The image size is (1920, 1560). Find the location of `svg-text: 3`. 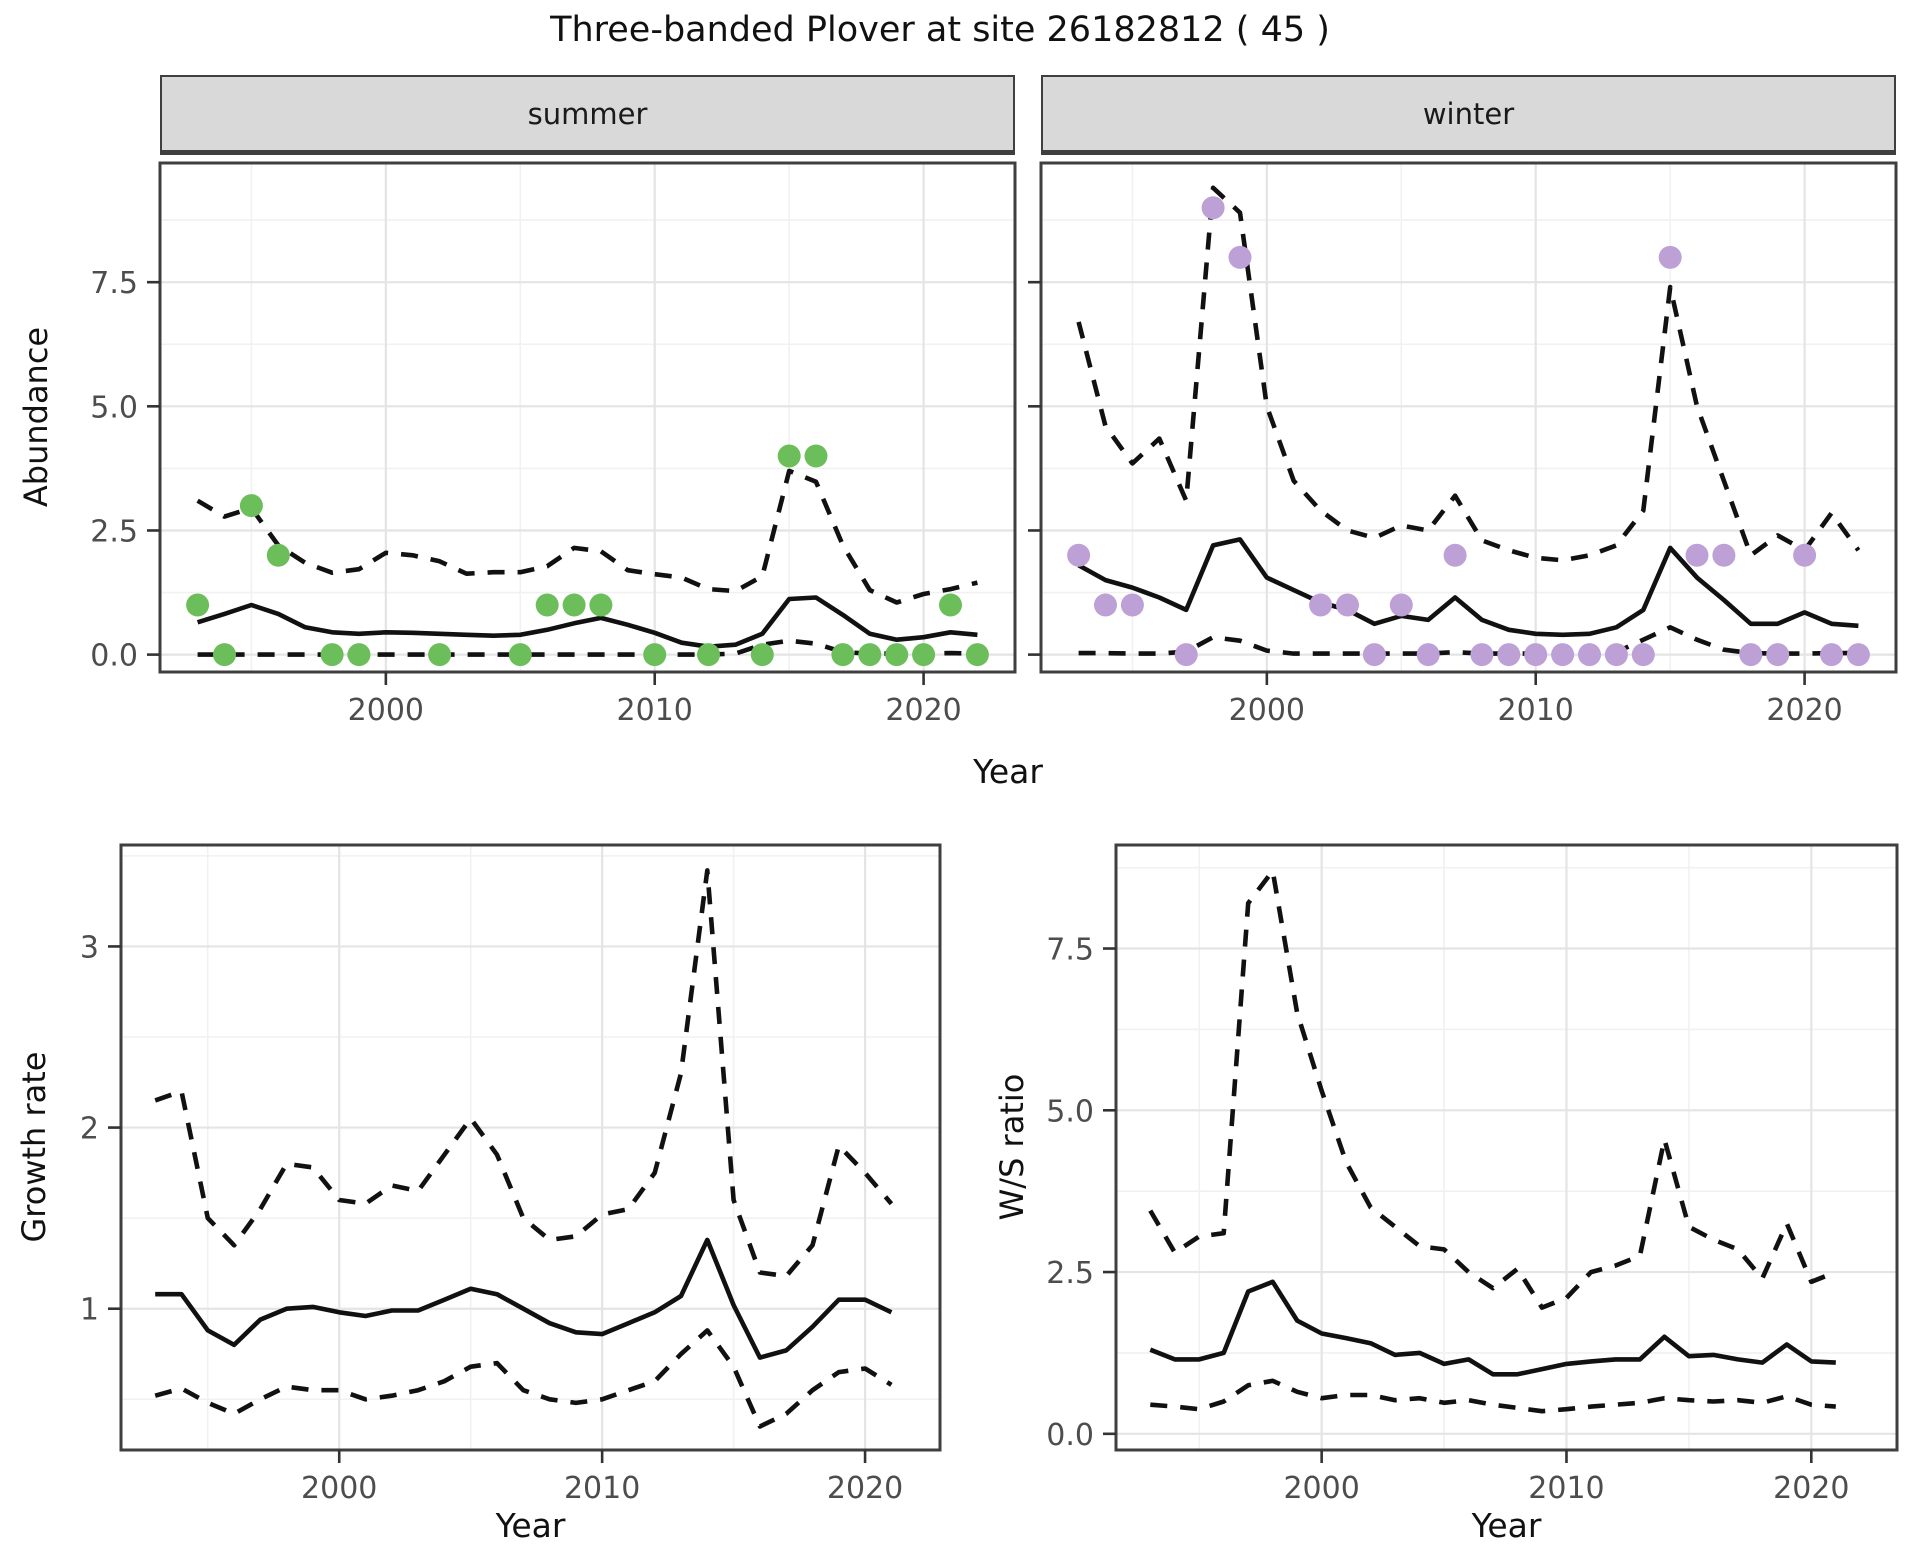

svg-text: 3 is located at coordinates (89, 947).